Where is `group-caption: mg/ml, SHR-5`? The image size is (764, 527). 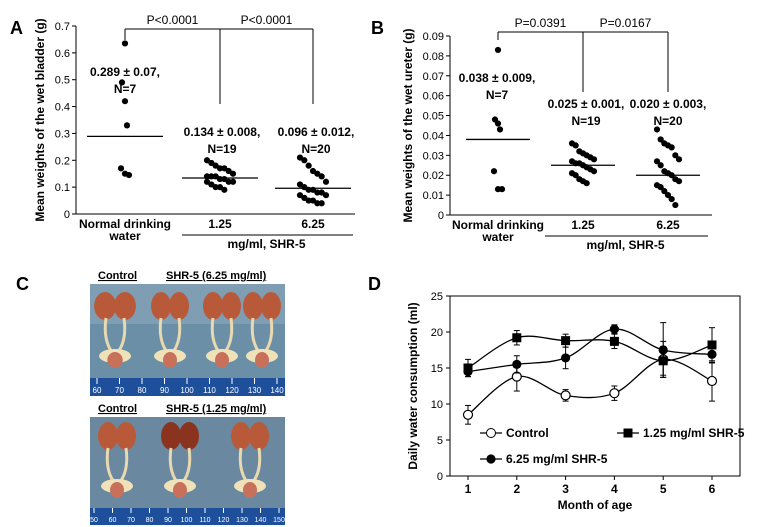
group-caption: mg/ml, SHR-5 is located at coordinates (266, 244).